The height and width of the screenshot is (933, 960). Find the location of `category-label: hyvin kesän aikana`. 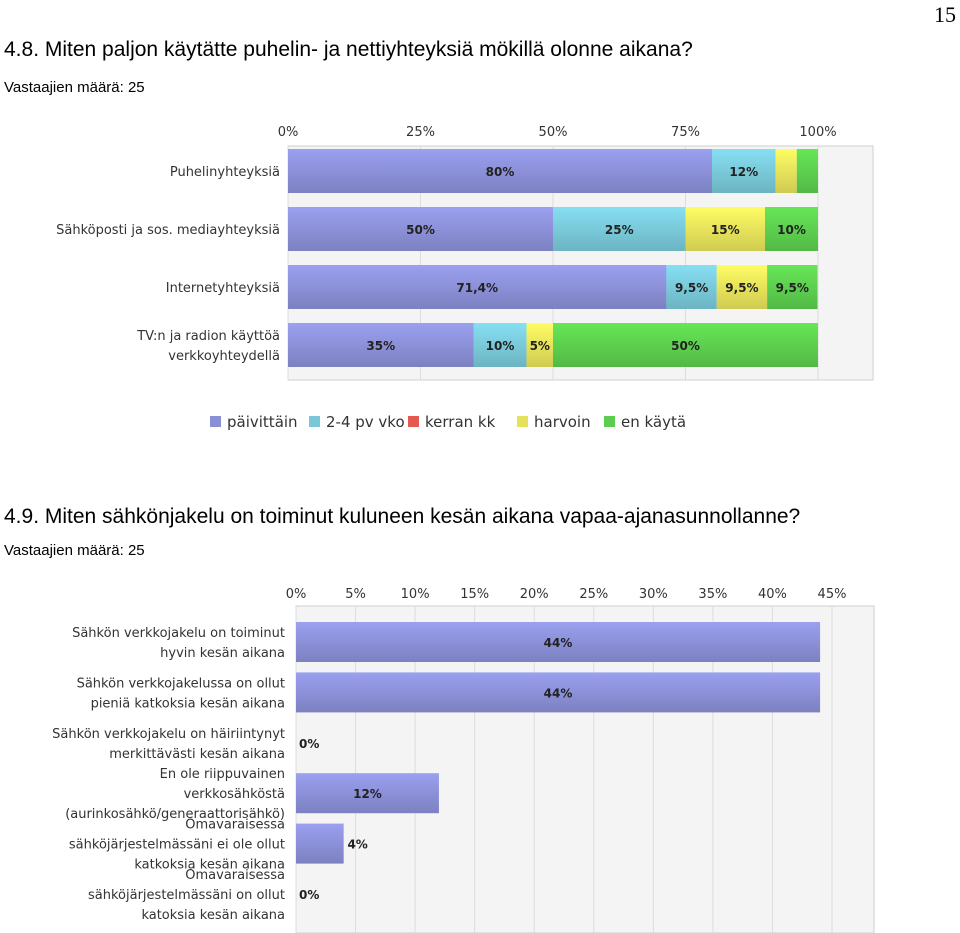

category-label: hyvin kesän aikana is located at coordinates (222, 653).